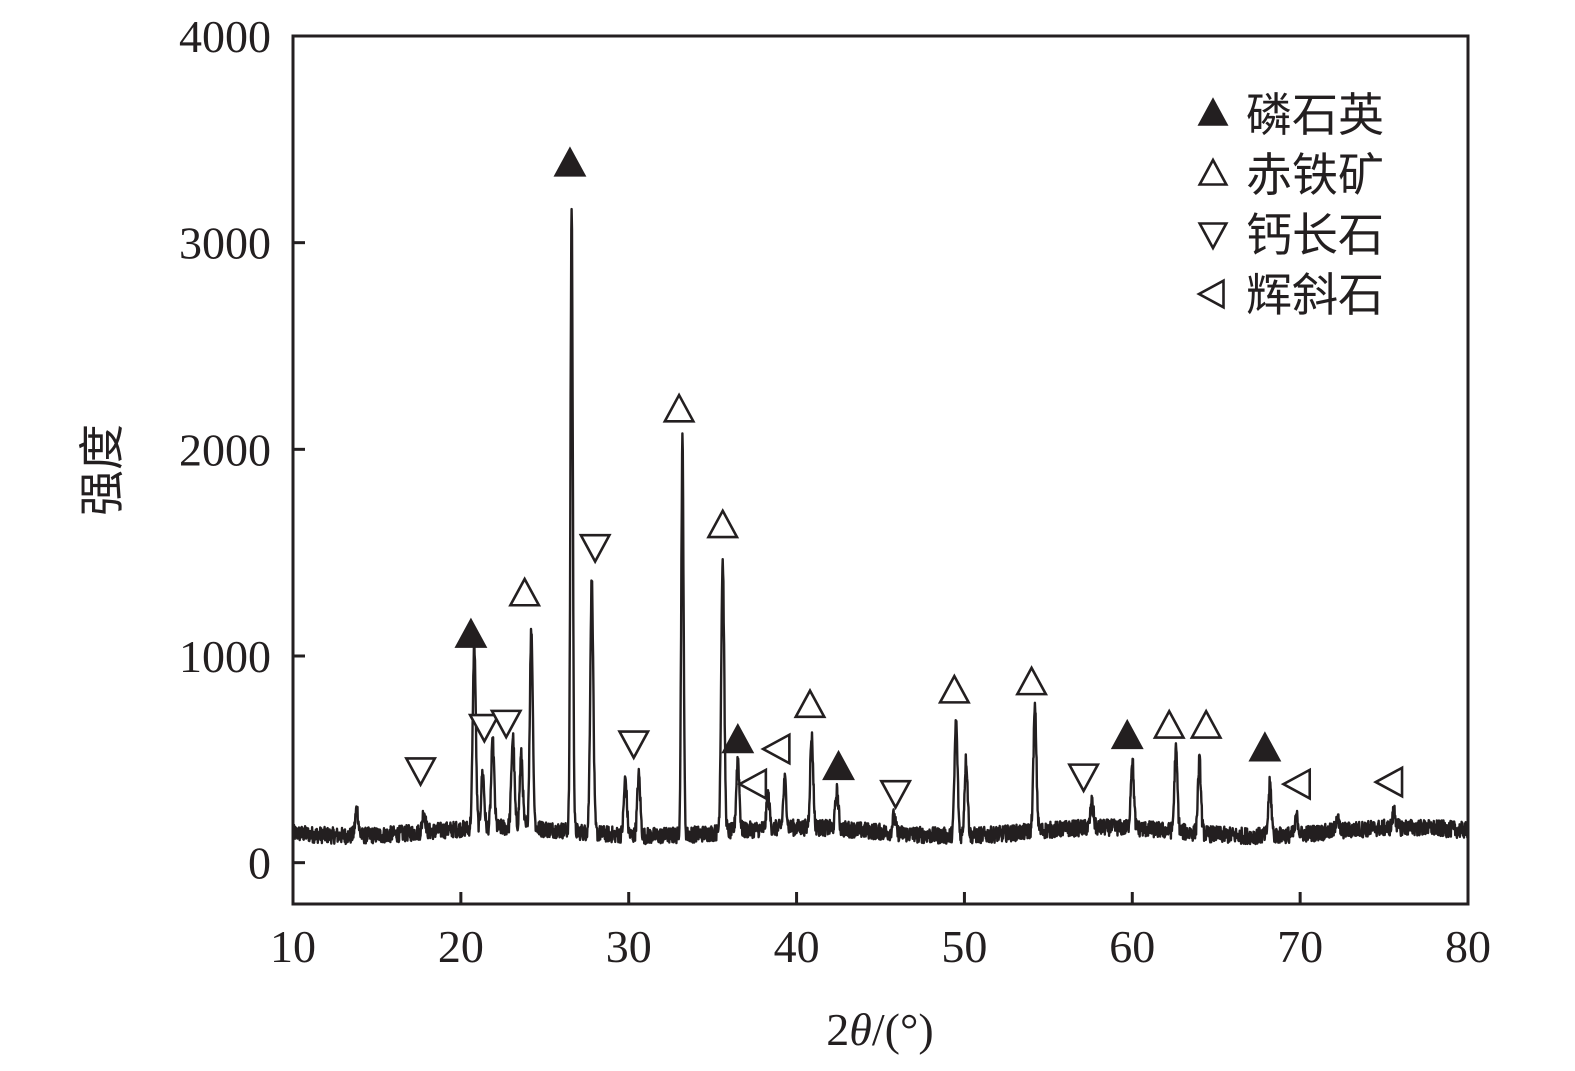 This screenshot has width=1575, height=1071. I want to click on x-tick-label-70: 70, so click(1300, 946).